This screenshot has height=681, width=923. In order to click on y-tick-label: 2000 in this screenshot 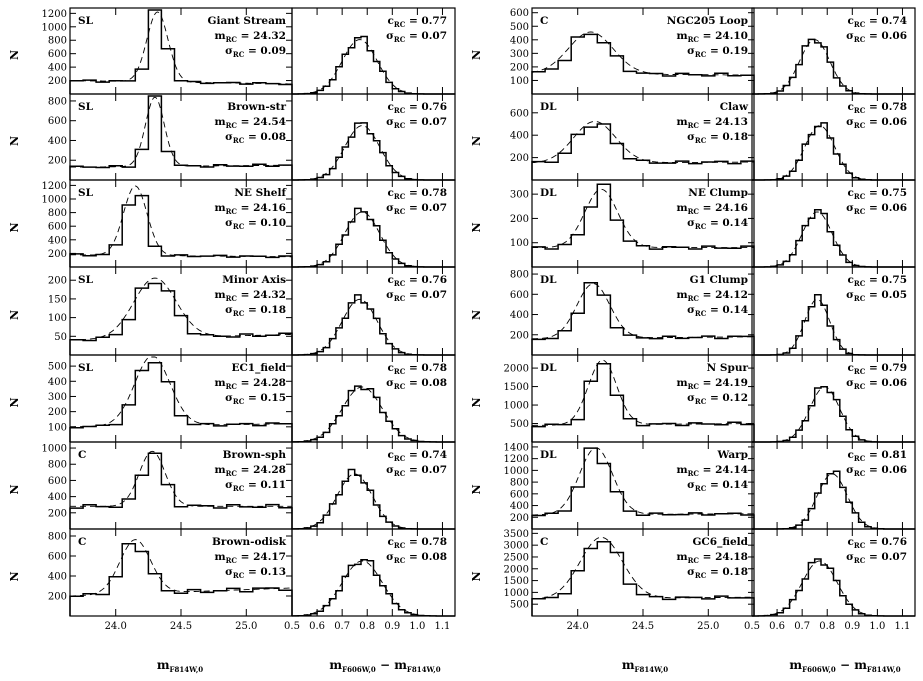, I will do `click(516, 369)`.